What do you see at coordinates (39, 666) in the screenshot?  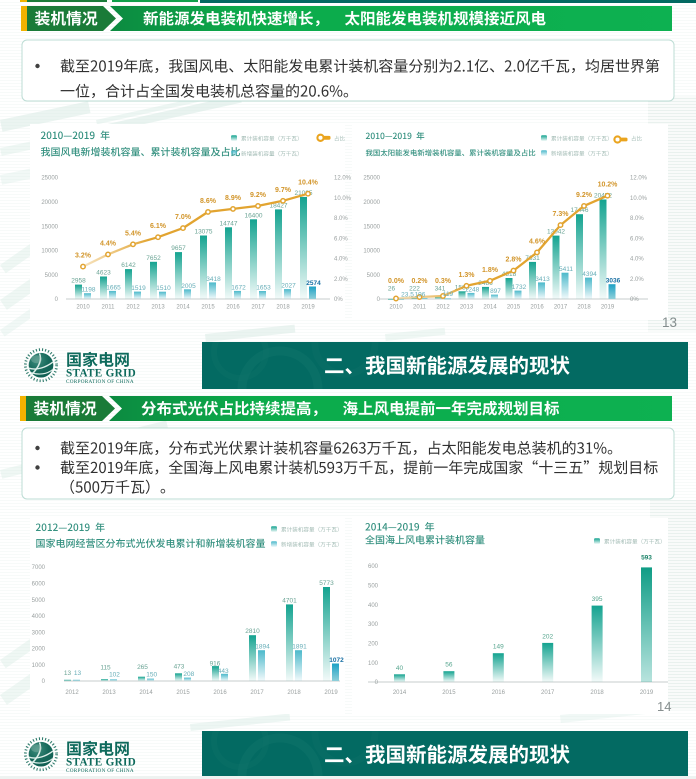 I see `svg-text: 1000` at bounding box center [39, 666].